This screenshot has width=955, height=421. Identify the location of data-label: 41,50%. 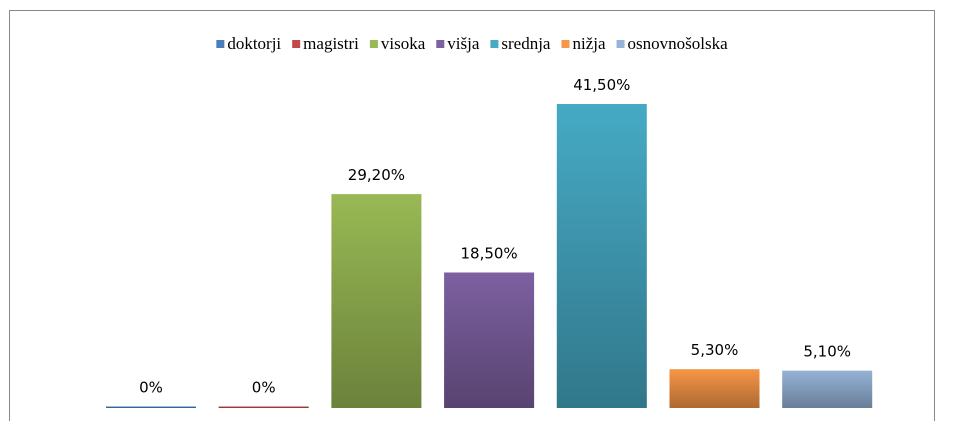
(601, 85).